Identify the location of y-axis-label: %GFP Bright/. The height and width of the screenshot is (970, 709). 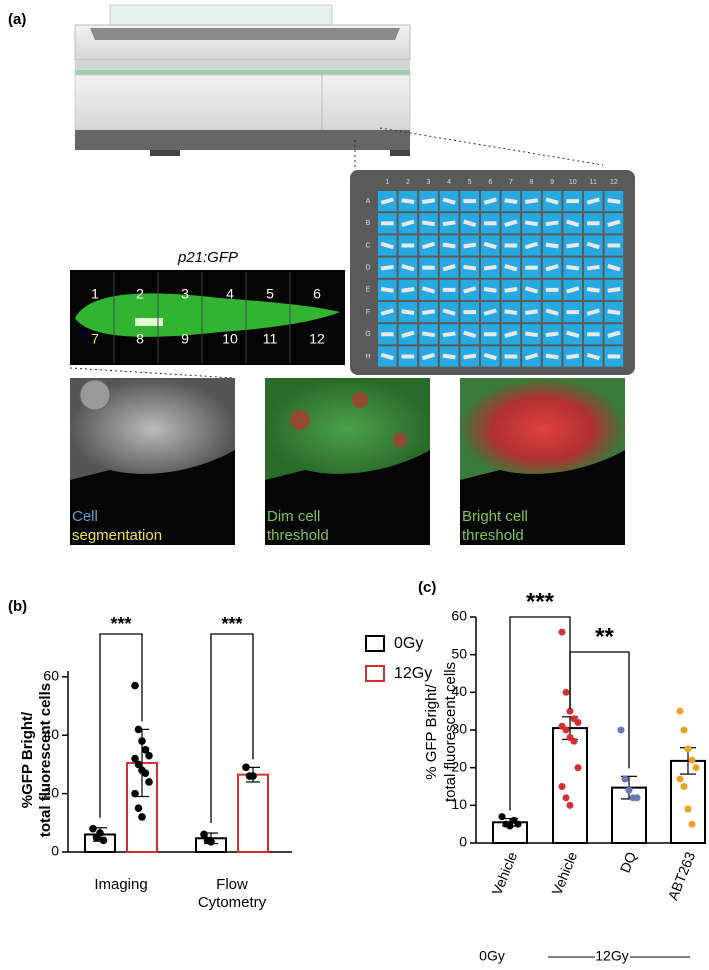
(27, 759).